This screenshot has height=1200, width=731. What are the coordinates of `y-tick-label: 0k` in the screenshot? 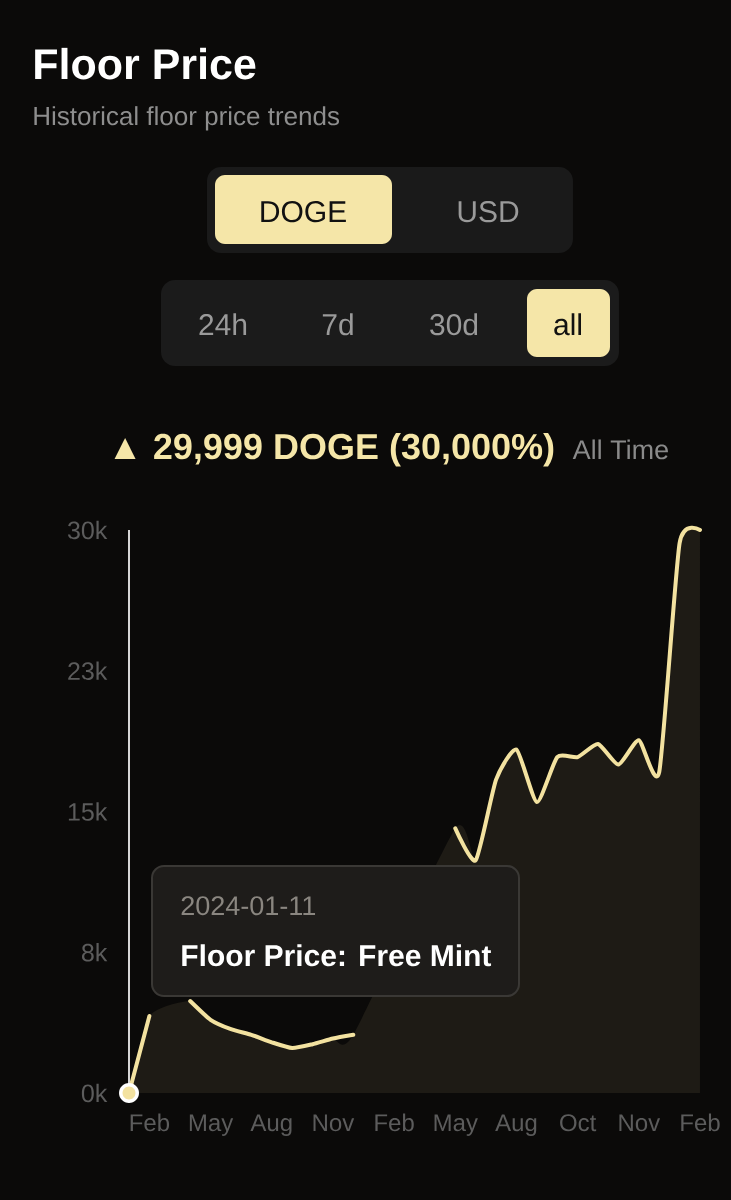 It's located at (94, 1093).